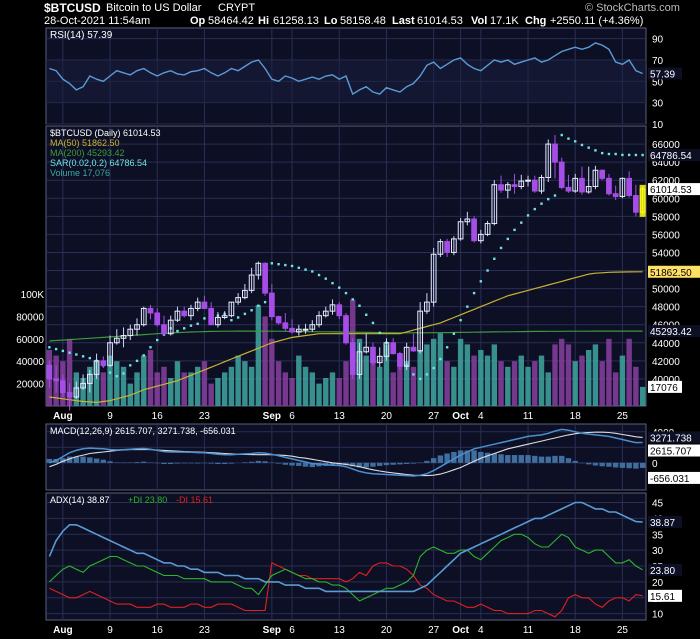 The image size is (700, 639). What do you see at coordinates (658, 40) in the screenshot?
I see `rsi-y-tick: 90` at bounding box center [658, 40].